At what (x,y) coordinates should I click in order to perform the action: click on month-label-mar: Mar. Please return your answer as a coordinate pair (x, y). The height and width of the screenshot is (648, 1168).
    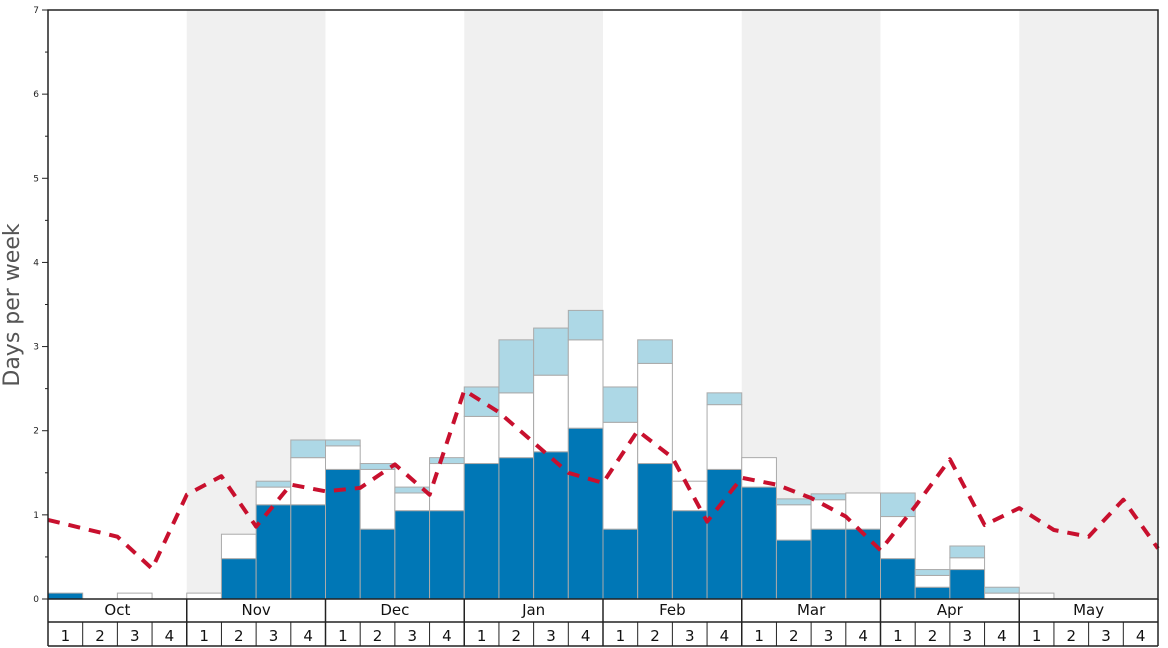
    Looking at the image, I should click on (811, 610).